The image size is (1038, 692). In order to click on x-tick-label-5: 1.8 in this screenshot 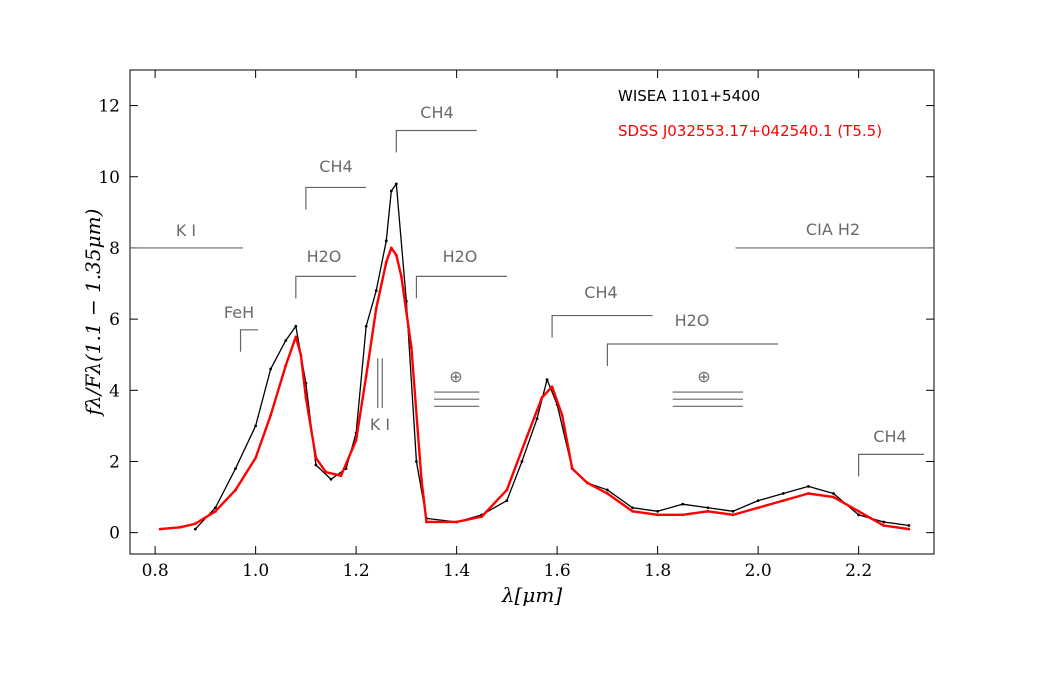, I will do `click(657, 571)`.